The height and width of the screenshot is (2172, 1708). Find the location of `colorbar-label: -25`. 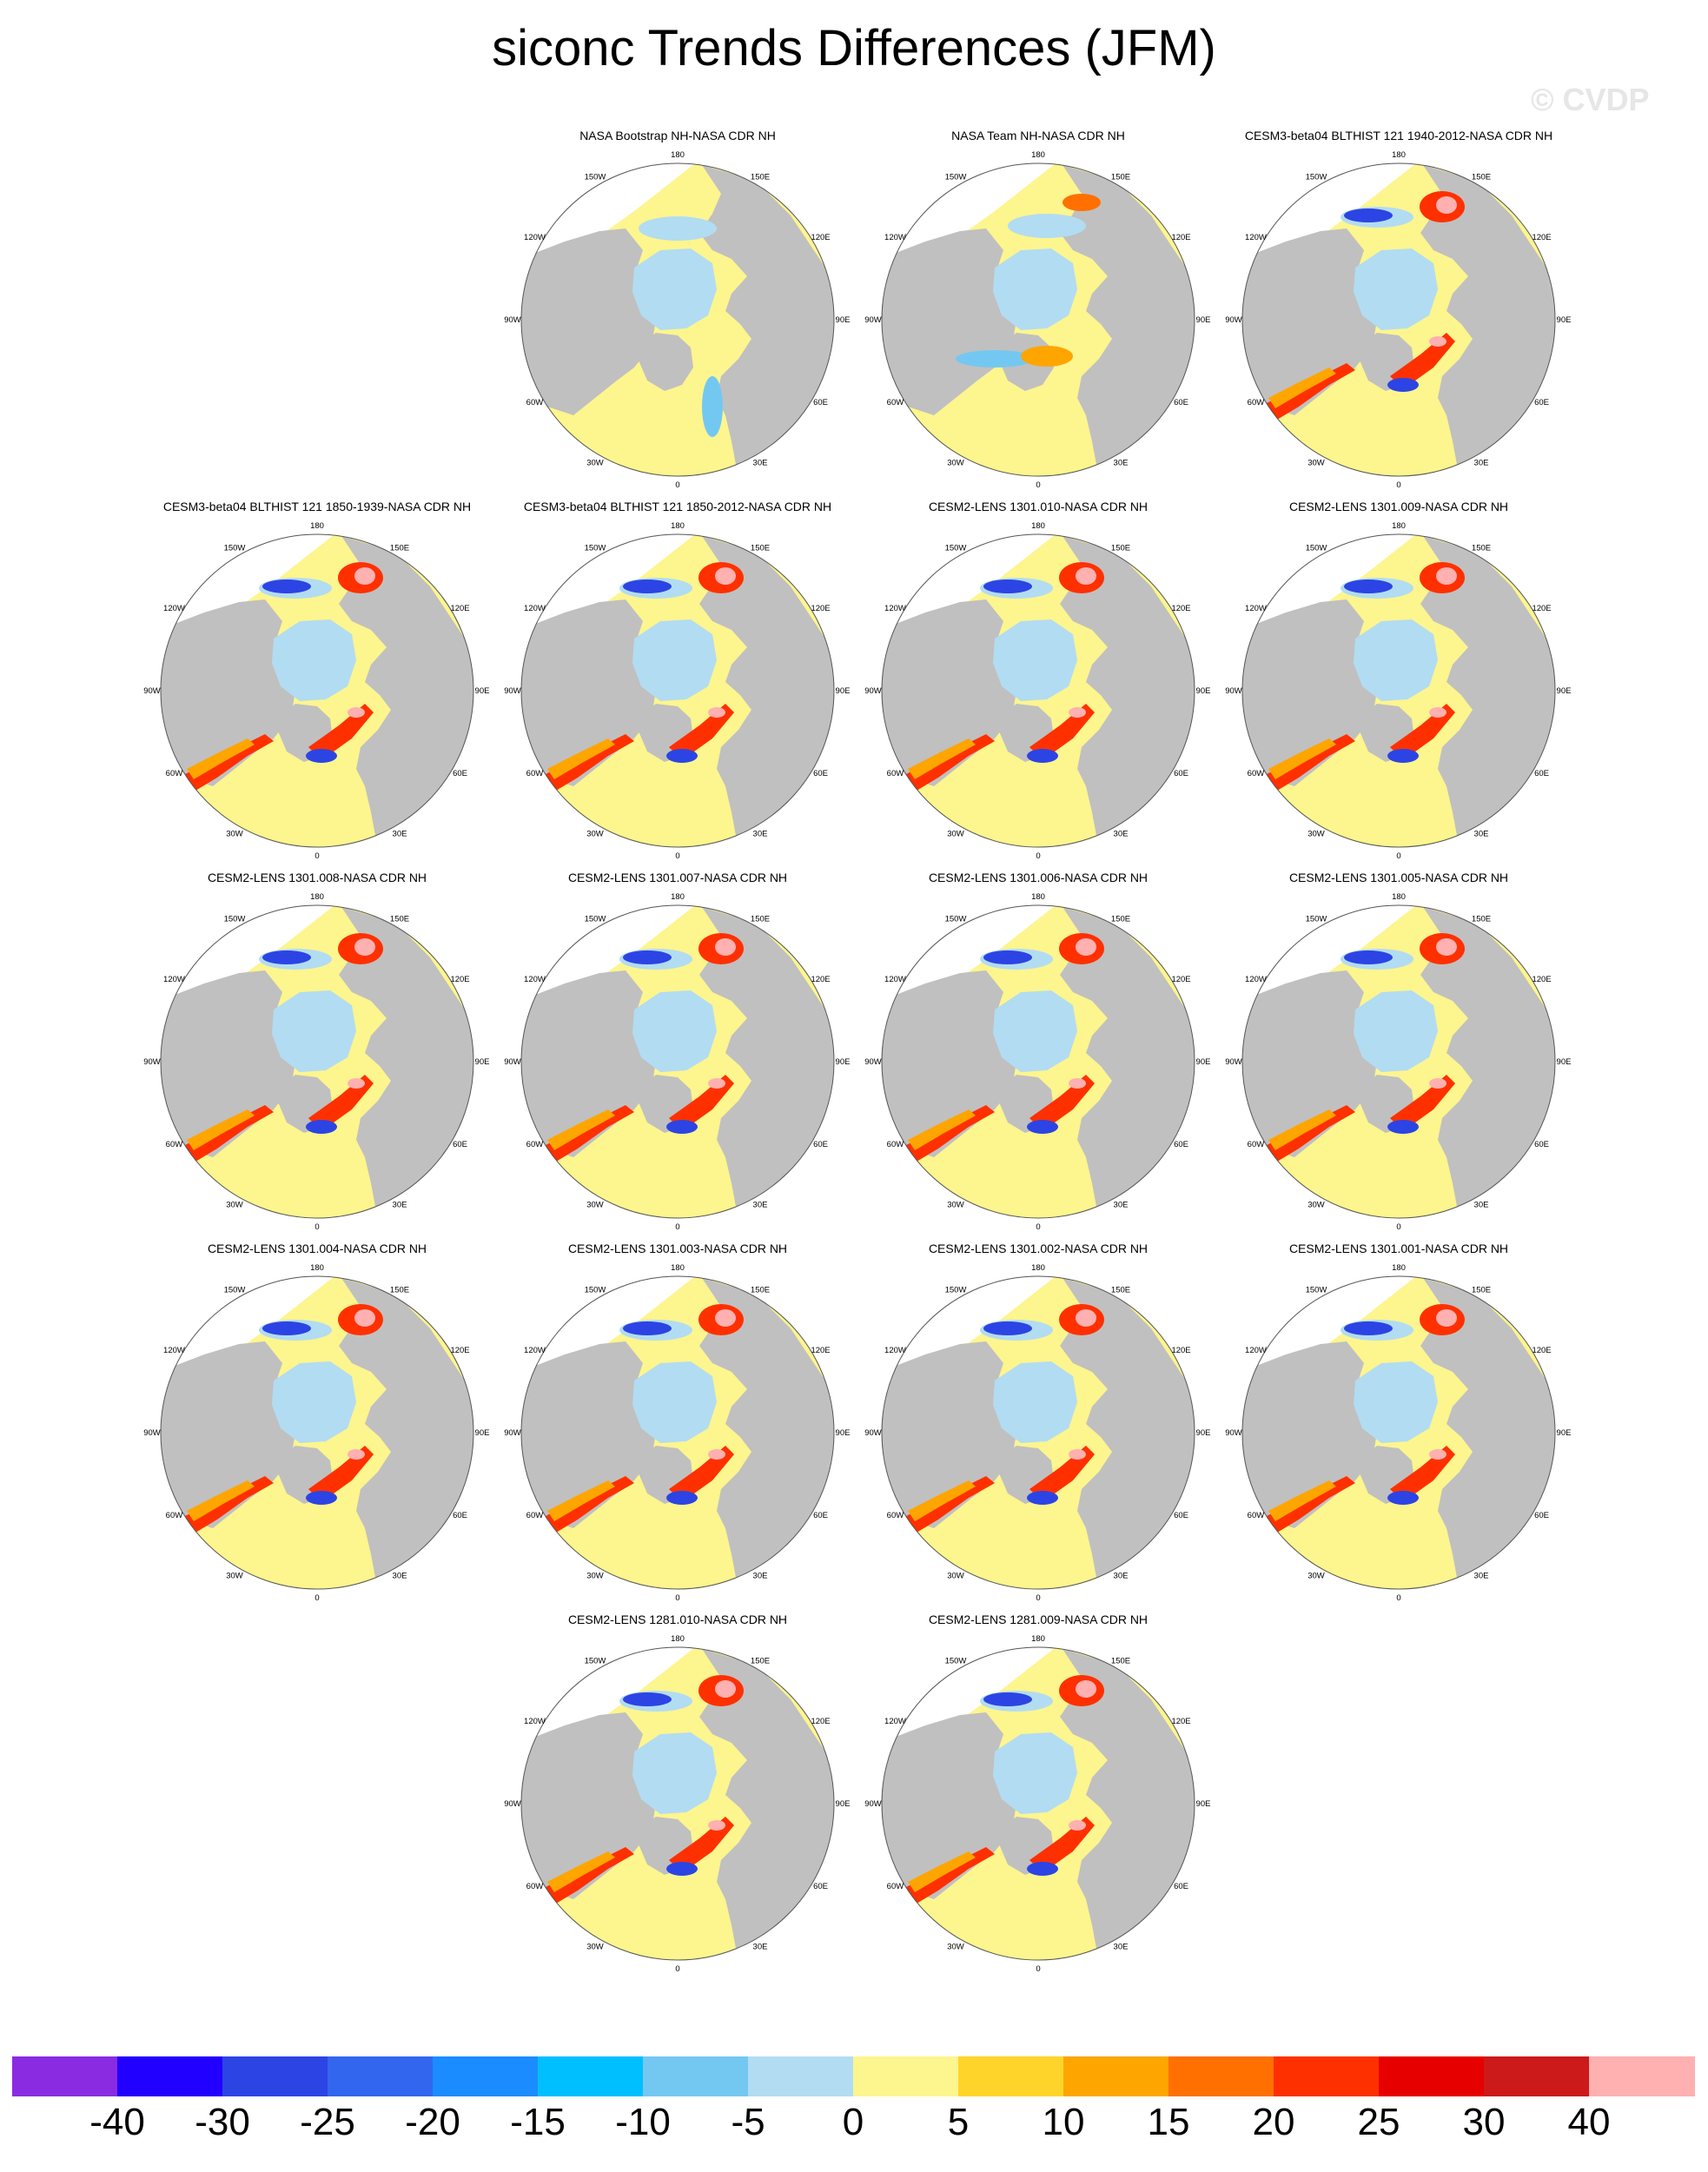

colorbar-label: -25 is located at coordinates (327, 2122).